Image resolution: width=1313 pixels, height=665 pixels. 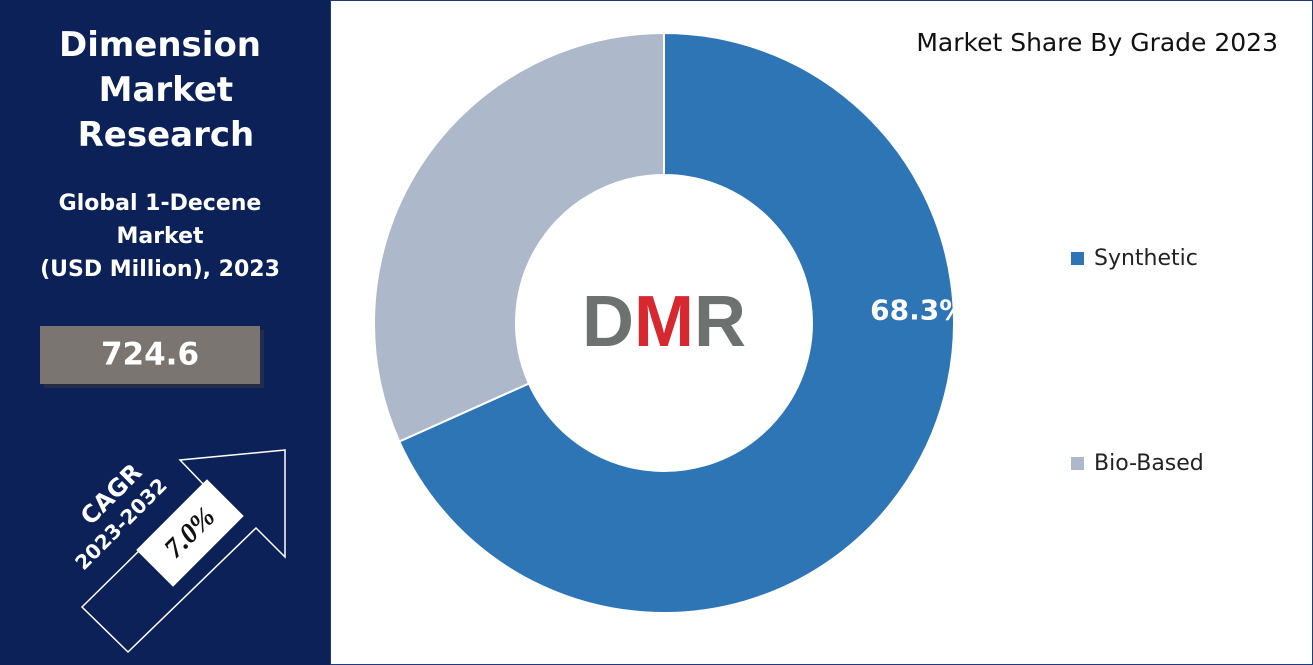 What do you see at coordinates (918, 310) in the screenshot?
I see `value-label: 68.3%` at bounding box center [918, 310].